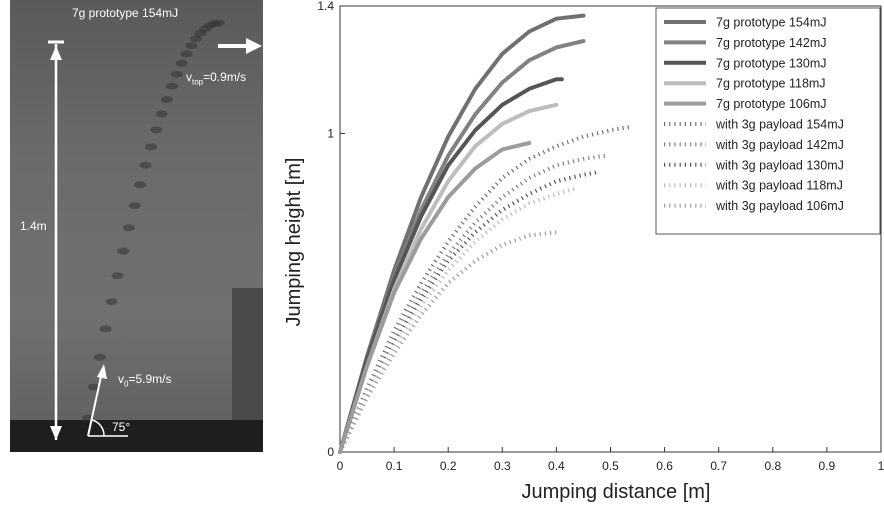  I want to click on x-tick-label: 0.4, so click(556, 466).